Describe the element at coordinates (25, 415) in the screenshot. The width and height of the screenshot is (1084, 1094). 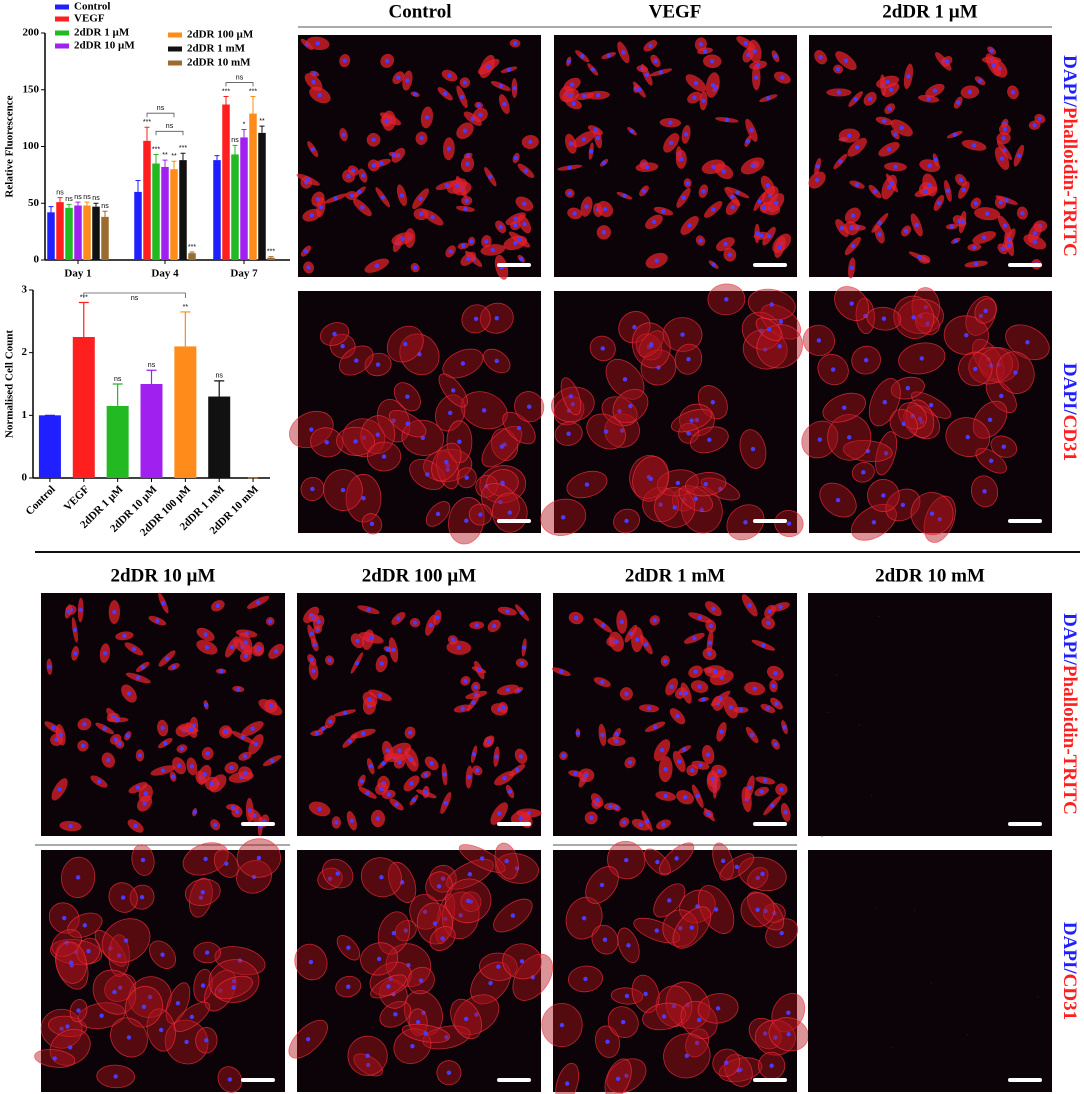
I see `y-tick-label: 1` at that location.